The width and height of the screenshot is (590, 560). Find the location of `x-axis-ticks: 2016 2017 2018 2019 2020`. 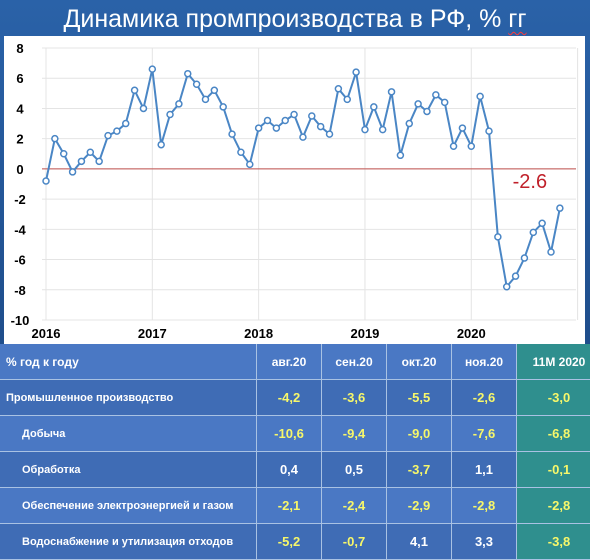

x-axis-ticks: 2016 2017 2018 2019 2020 is located at coordinates (259, 333).